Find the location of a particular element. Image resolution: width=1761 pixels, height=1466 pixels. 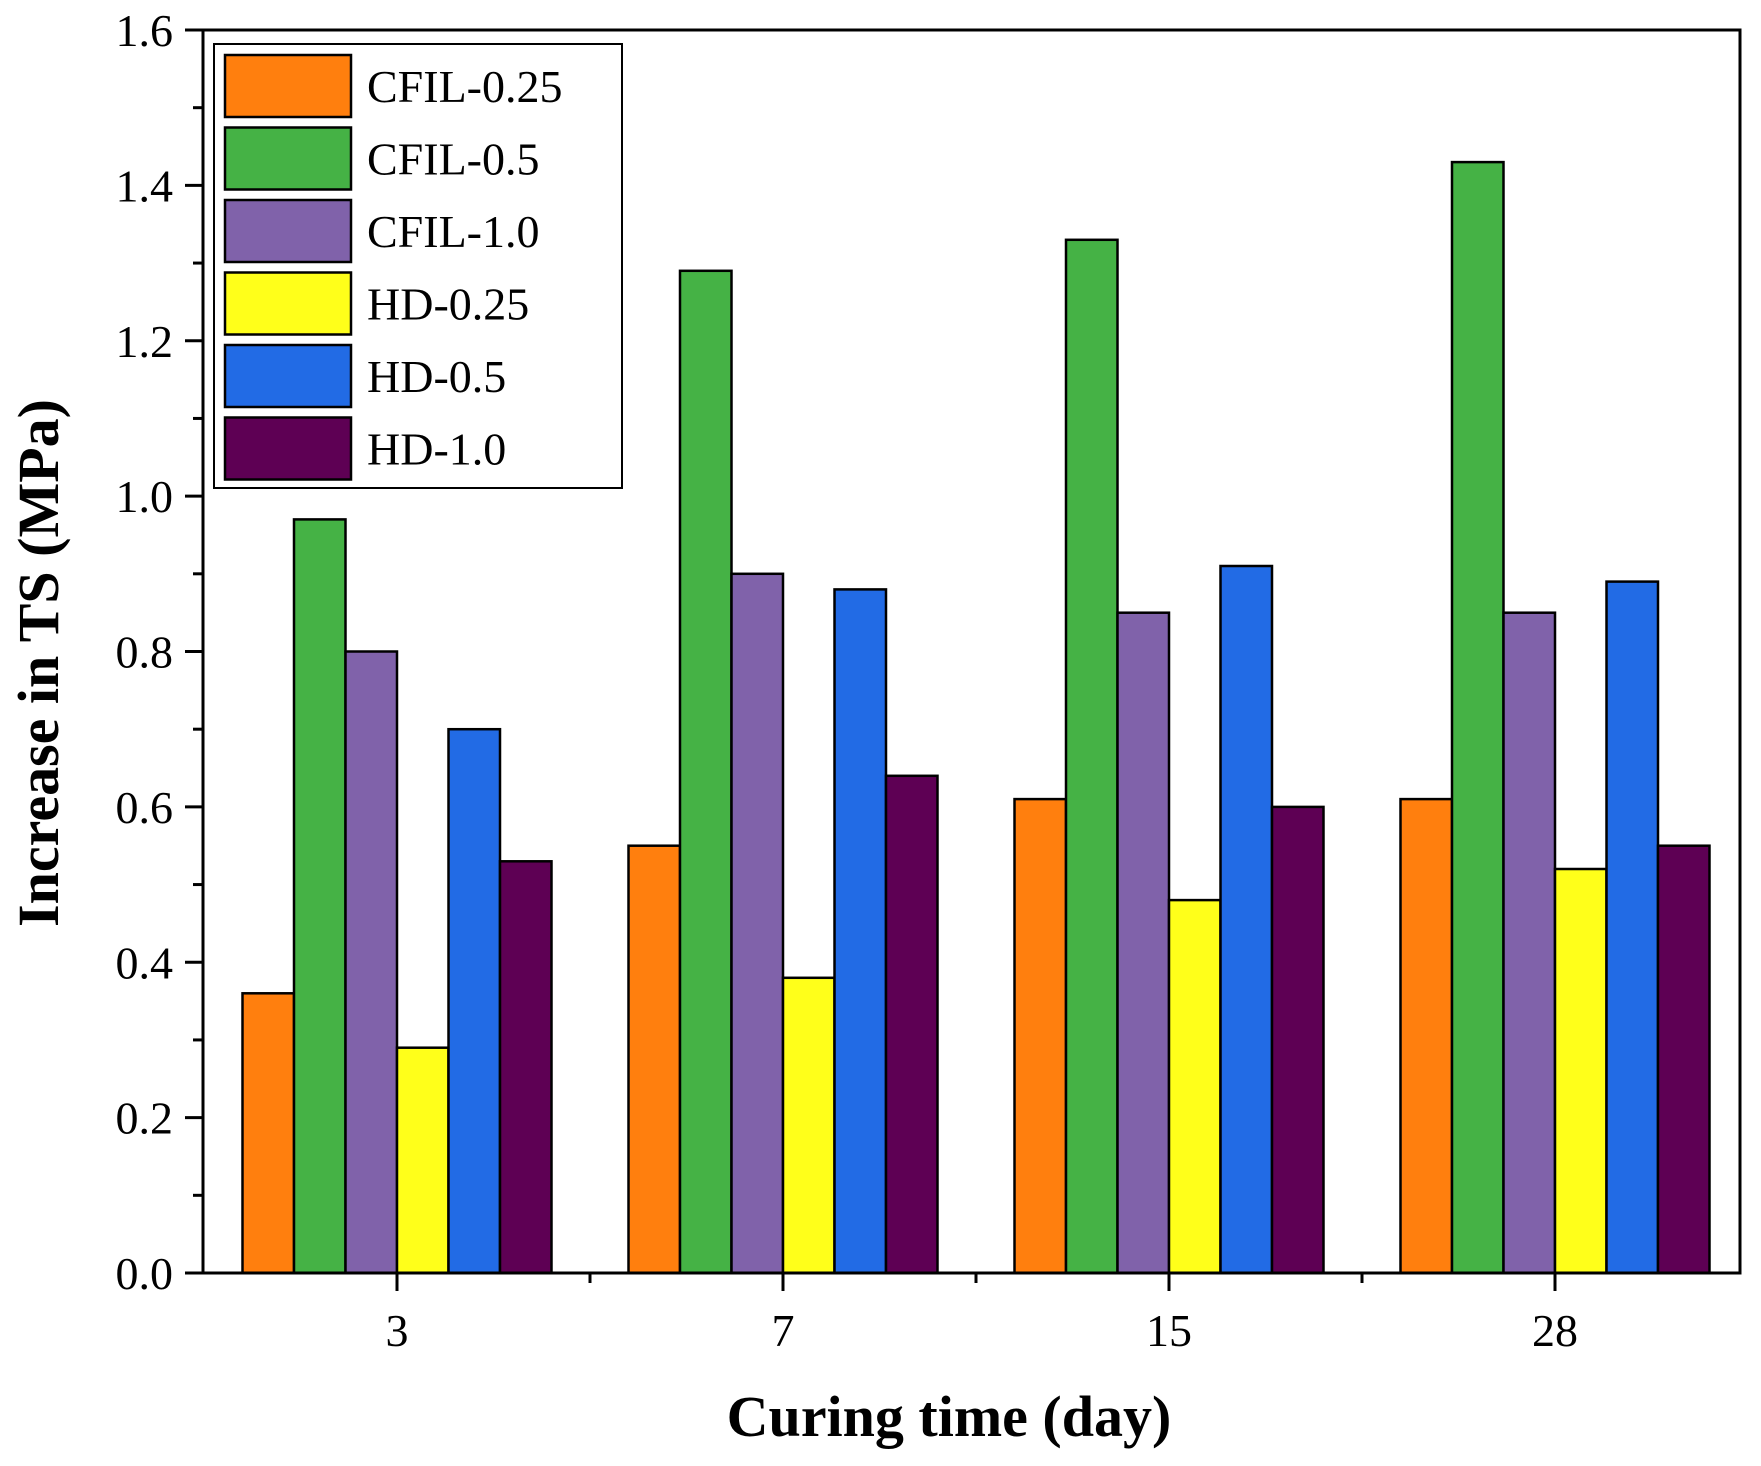

y-tick-label: 1.0 is located at coordinates (145, 496).